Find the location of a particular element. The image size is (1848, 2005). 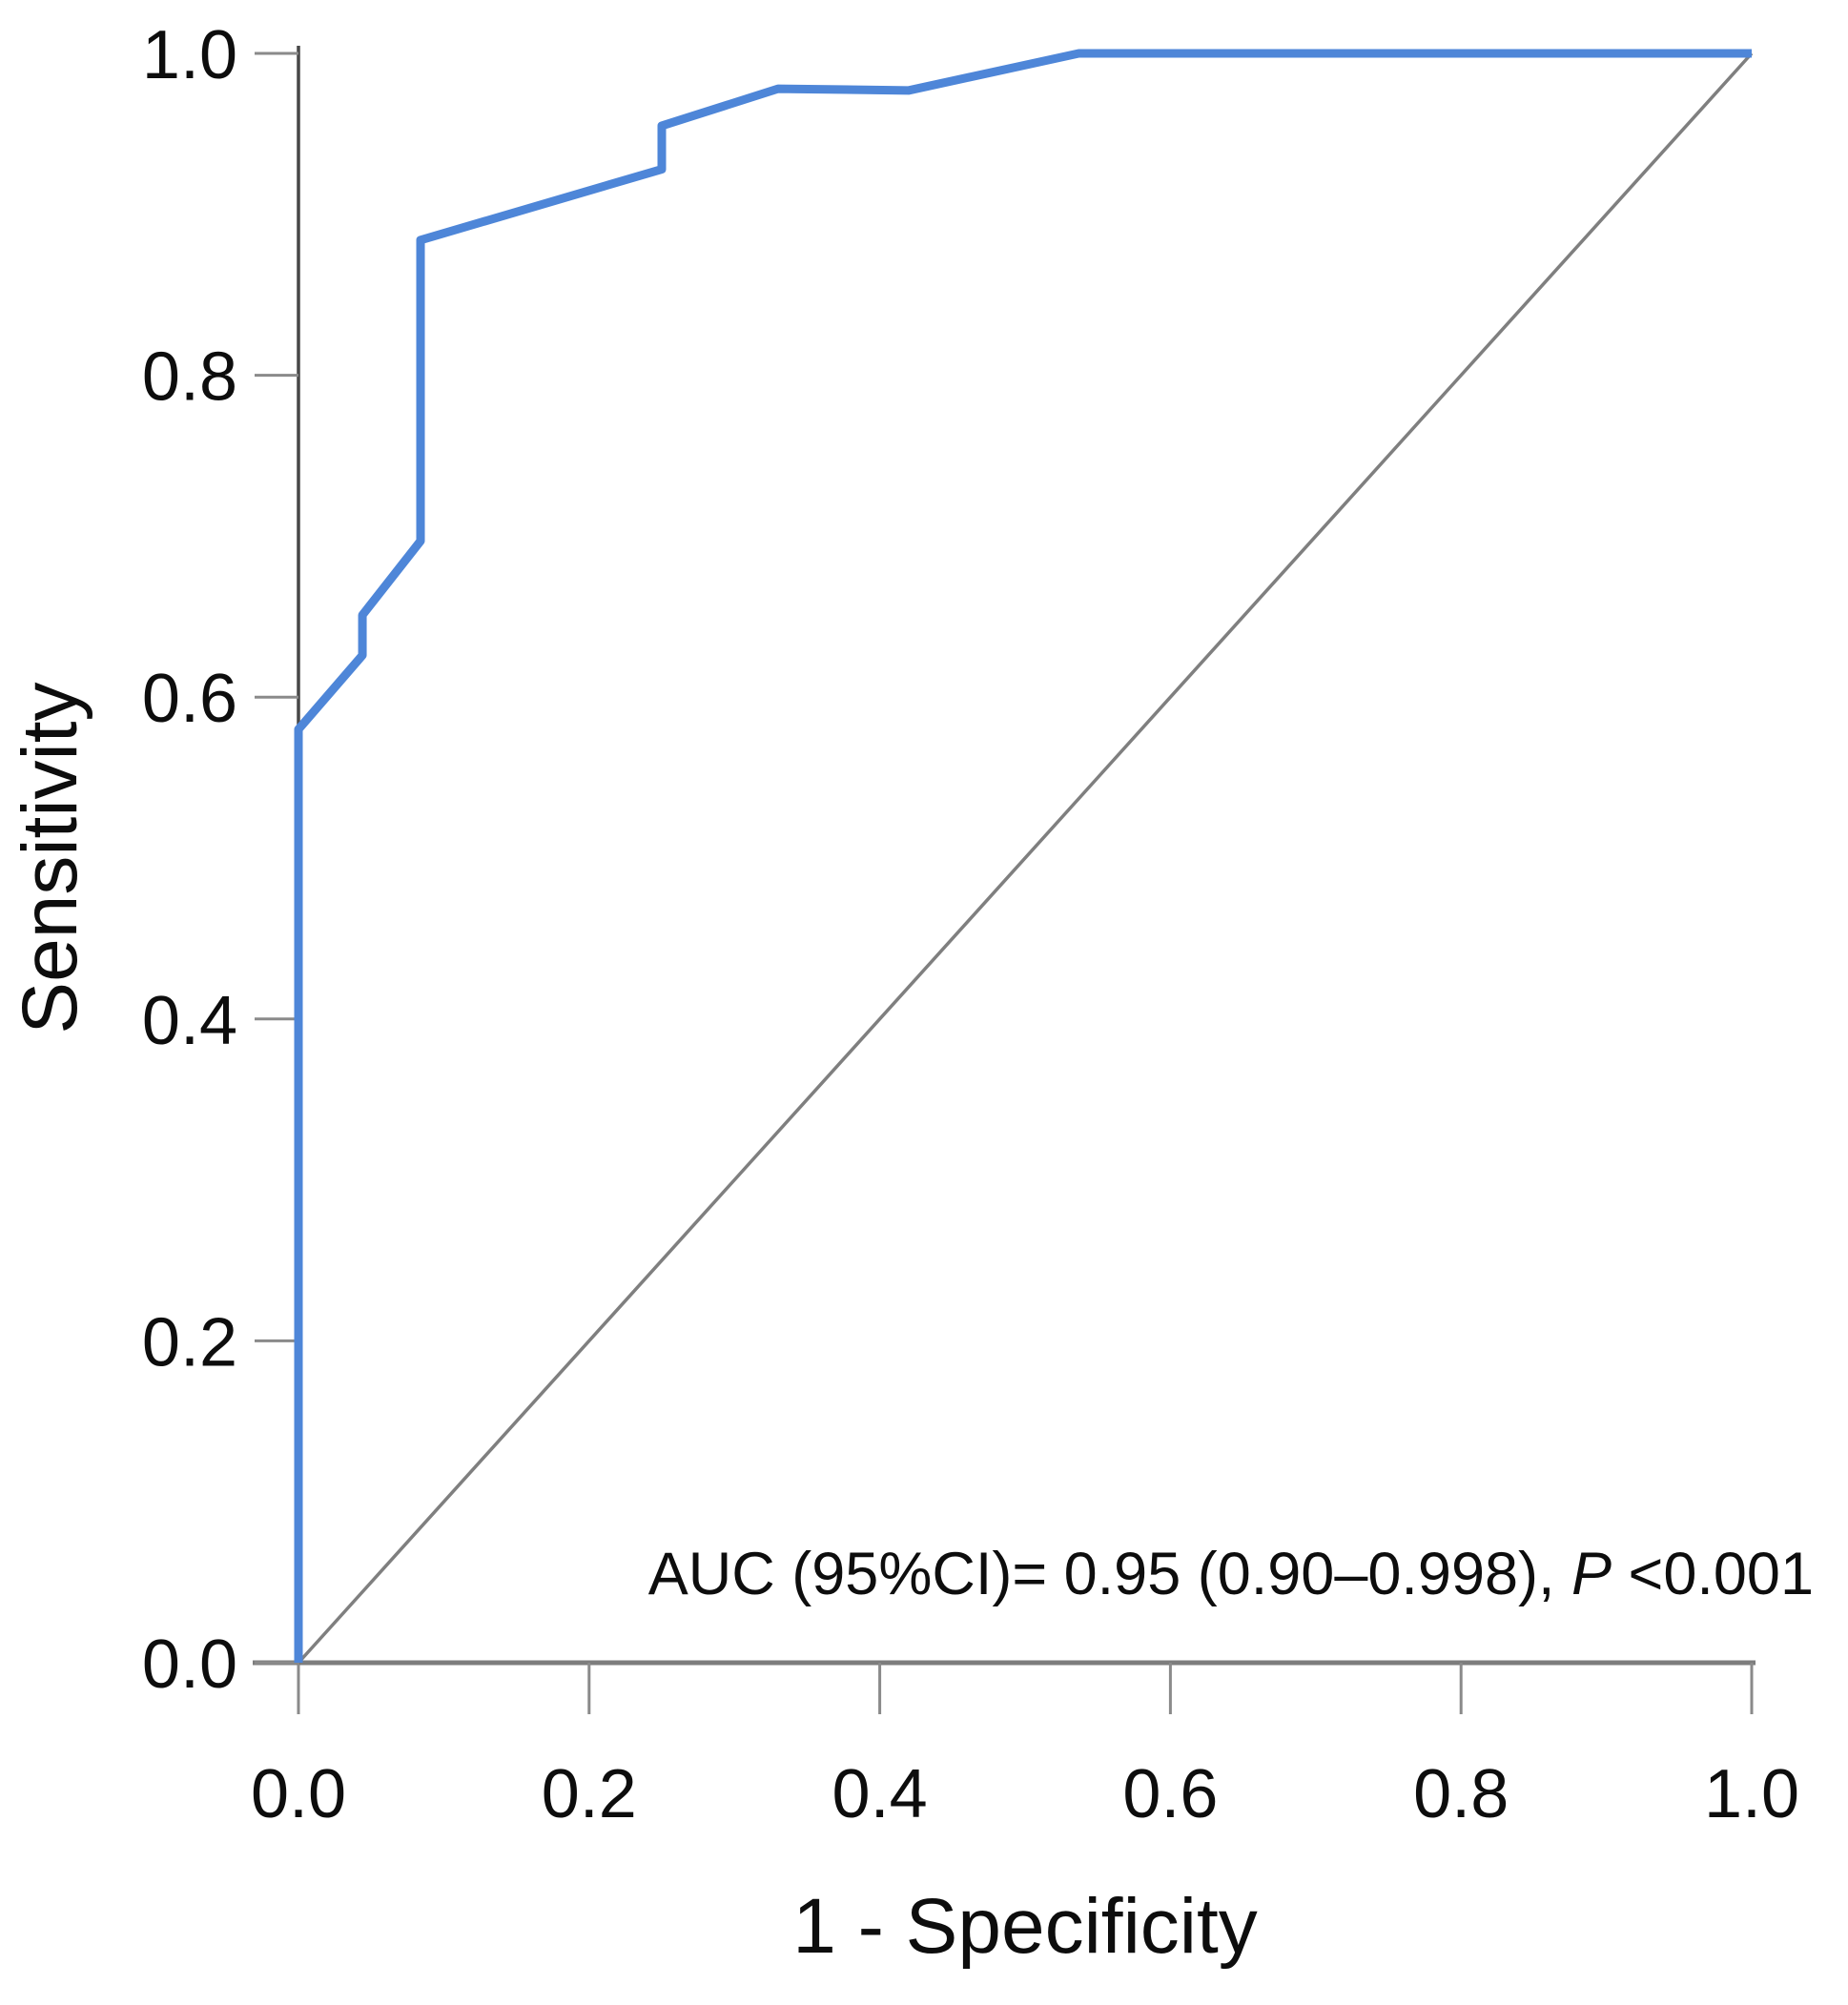

auc-annotation: AUC (95%CI)= 0.95 (0.90–0.998), P <0.001 is located at coordinates (1231, 1574).